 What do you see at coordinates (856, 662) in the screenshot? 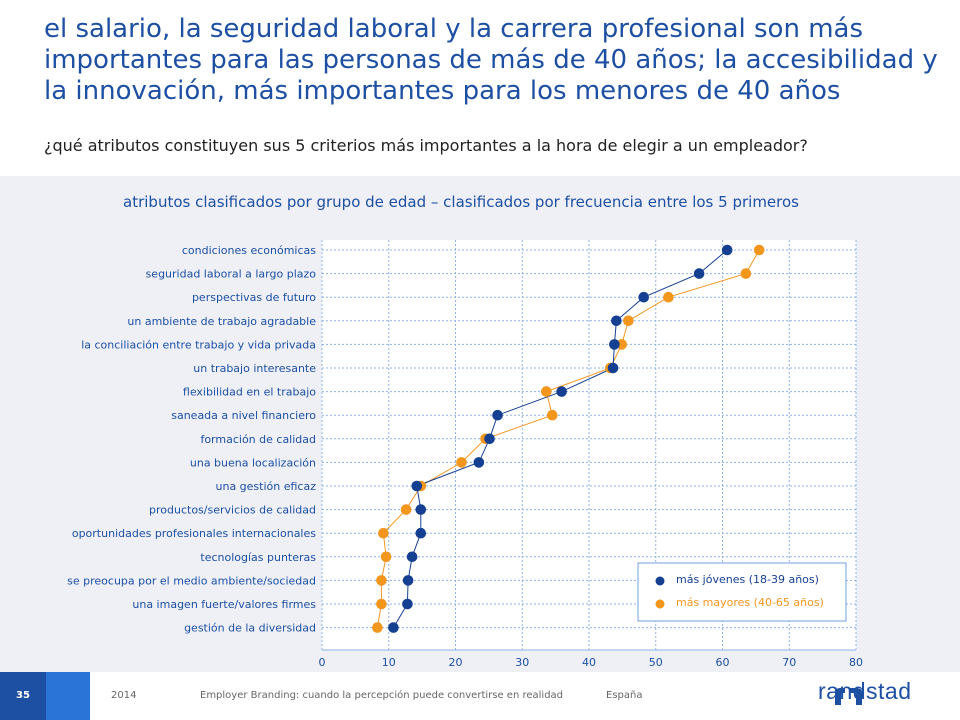
I see `x-tick-label: 80` at bounding box center [856, 662].